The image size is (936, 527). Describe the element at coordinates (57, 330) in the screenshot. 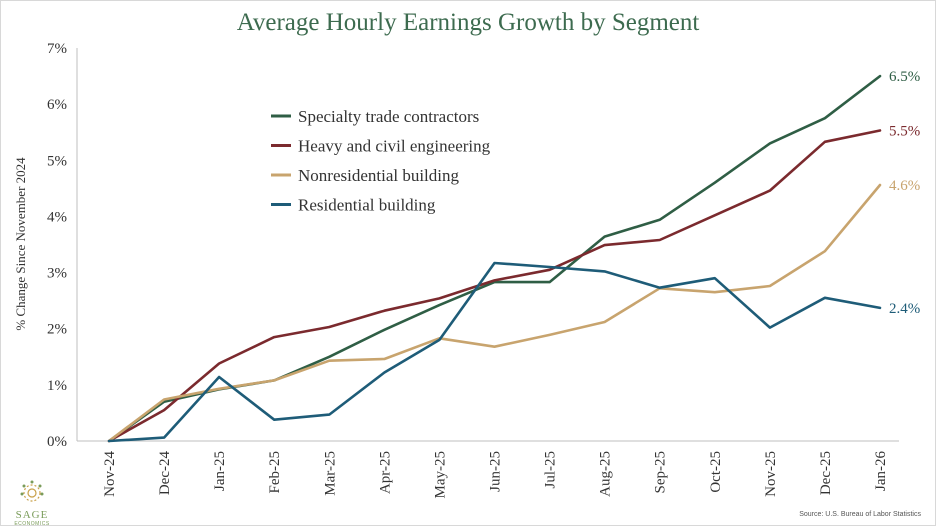

I see `y-tick-label: 2%` at that location.